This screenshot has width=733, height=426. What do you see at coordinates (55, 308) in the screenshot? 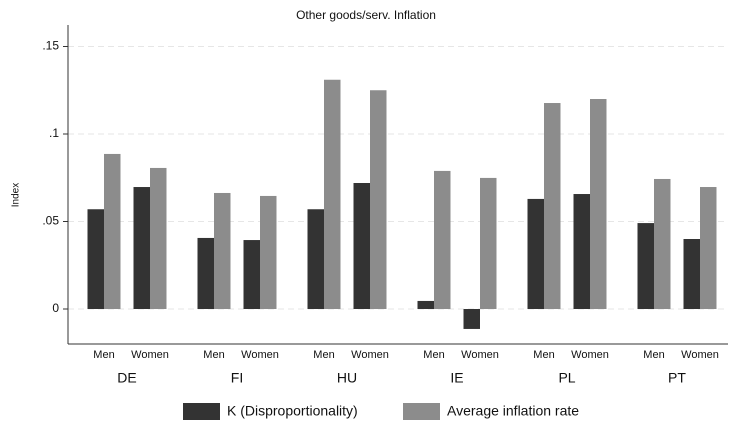
I see `y-tick-label: 0` at bounding box center [55, 308].